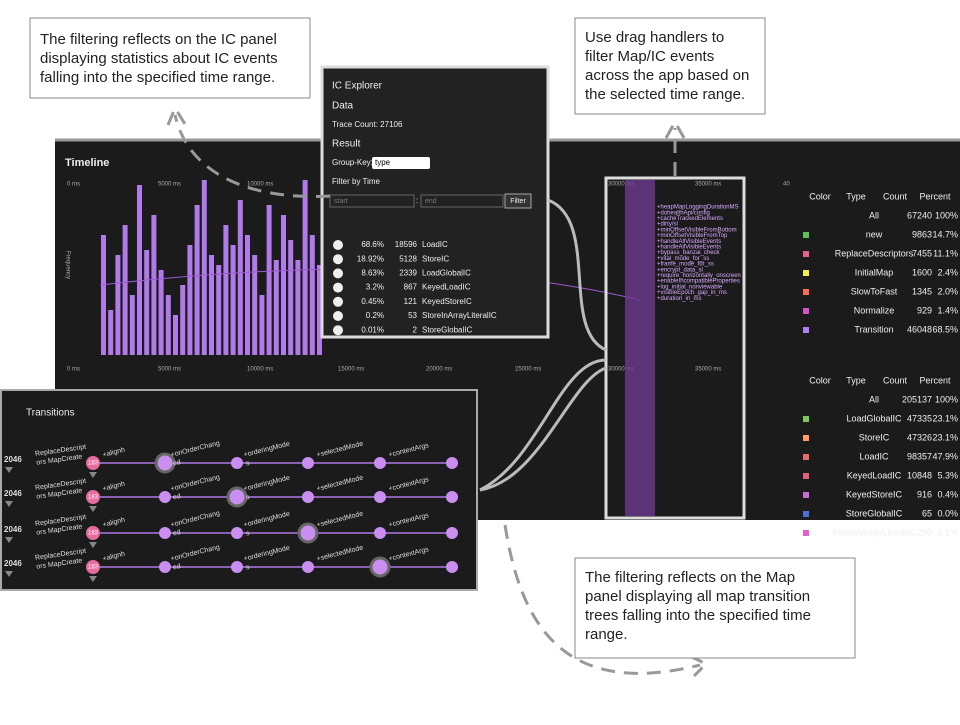  Describe the element at coordinates (919, 418) in the screenshot. I see `table-count: 47335` at that location.